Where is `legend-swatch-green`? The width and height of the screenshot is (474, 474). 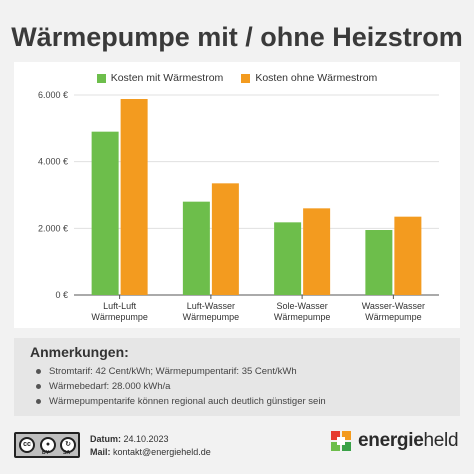
legend-swatch-green is located at coordinates (101, 78).